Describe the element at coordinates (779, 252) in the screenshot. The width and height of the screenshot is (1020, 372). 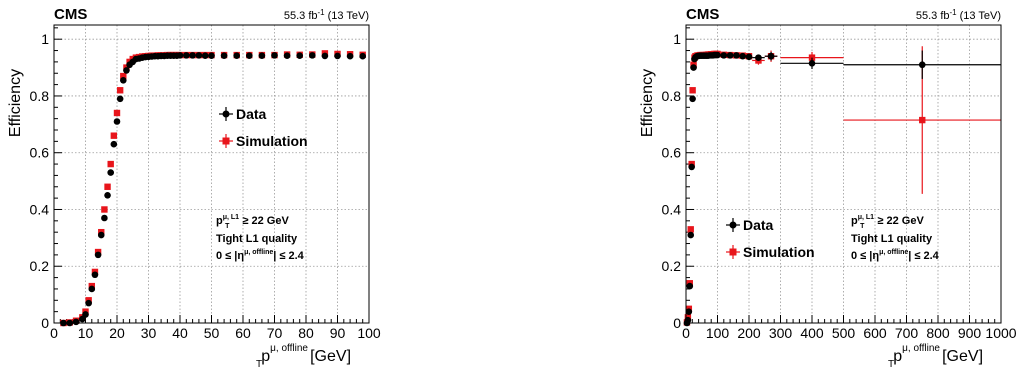
I see `legend-sim-label-right: Simulation` at that location.